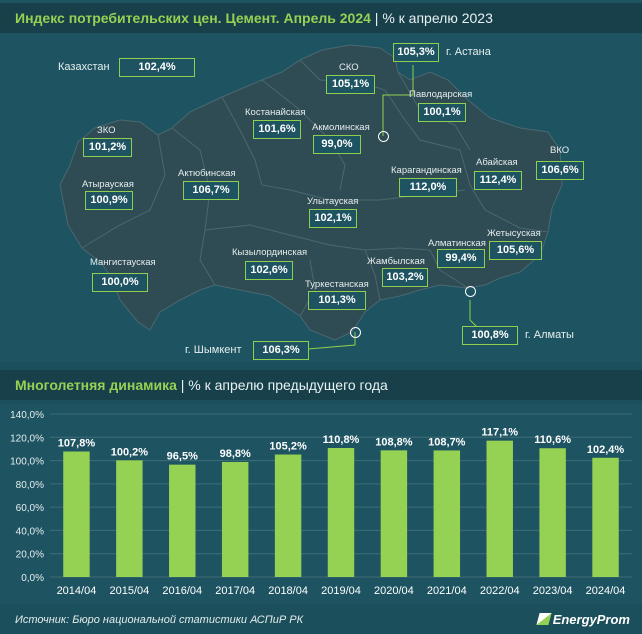 Image resolution: width=642 pixels, height=634 pixels. I want to click on y-tick-label: 120,0%, so click(27, 438).